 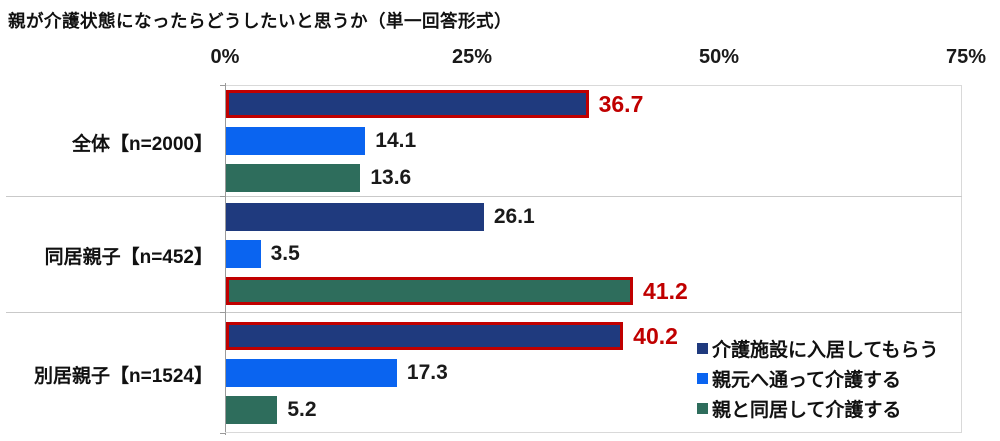 What do you see at coordinates (285, 253) in the screenshot?
I see `bar-value-label: 3.5` at bounding box center [285, 253].